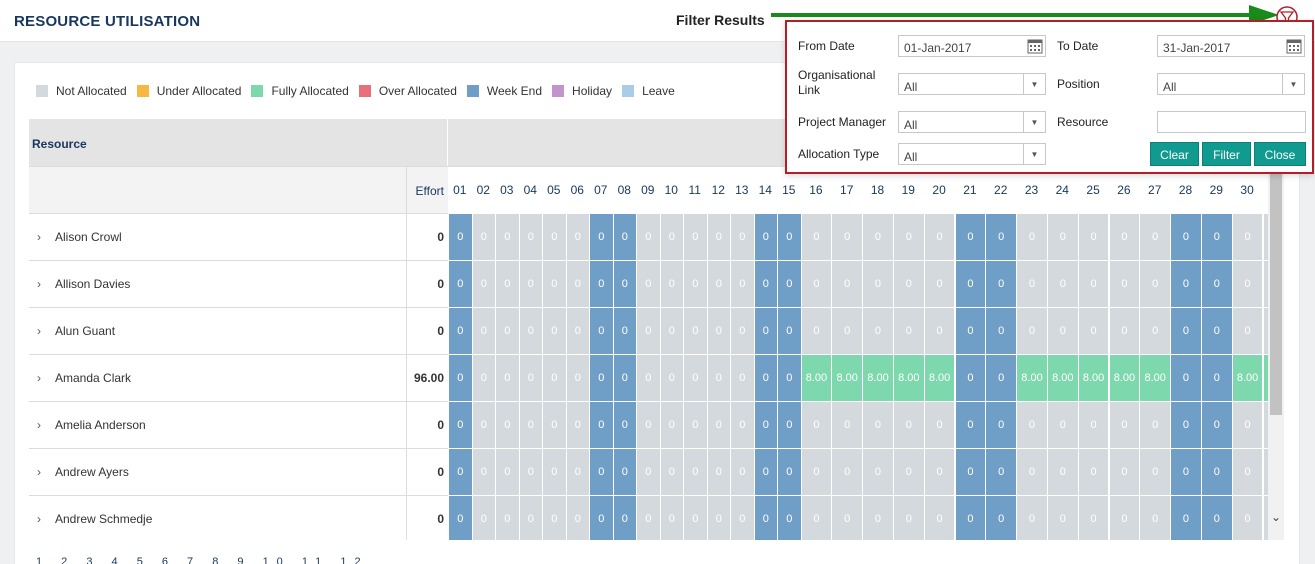 This screenshot has height=564, width=1315. I want to click on chevron-down-icon: ▼, so click(1034, 84).